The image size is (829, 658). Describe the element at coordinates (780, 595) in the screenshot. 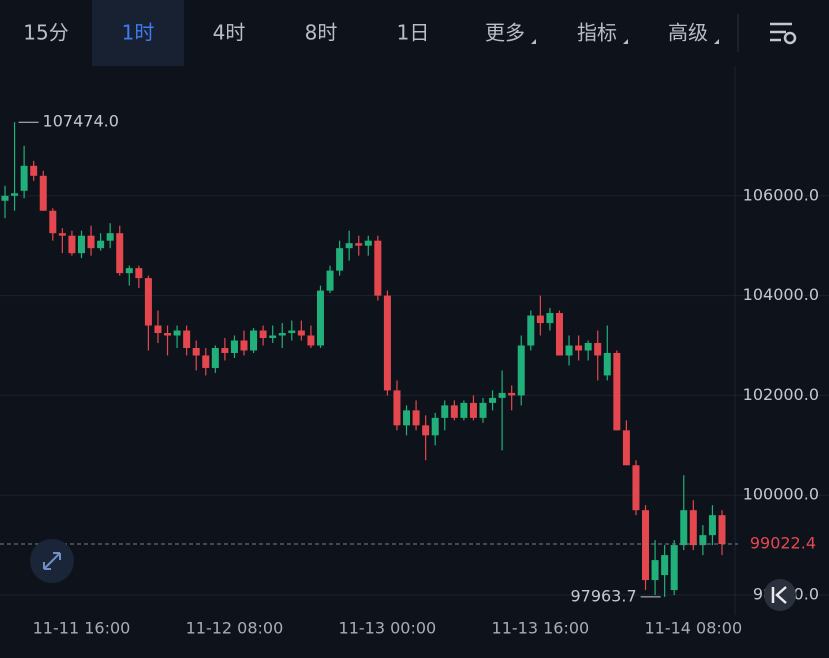

I see `back-to-latest-button` at that location.